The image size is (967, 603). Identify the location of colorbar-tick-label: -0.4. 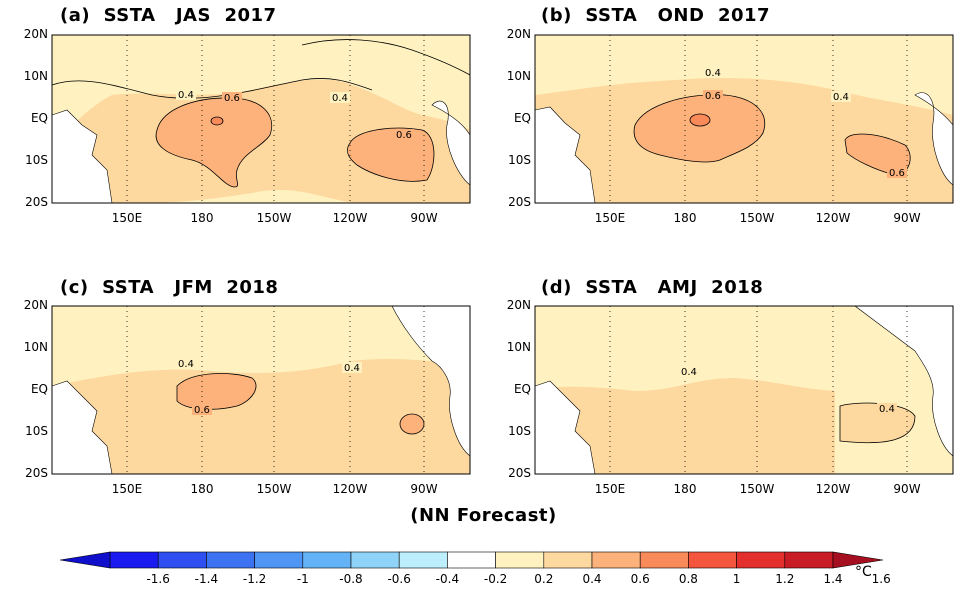
(447, 579).